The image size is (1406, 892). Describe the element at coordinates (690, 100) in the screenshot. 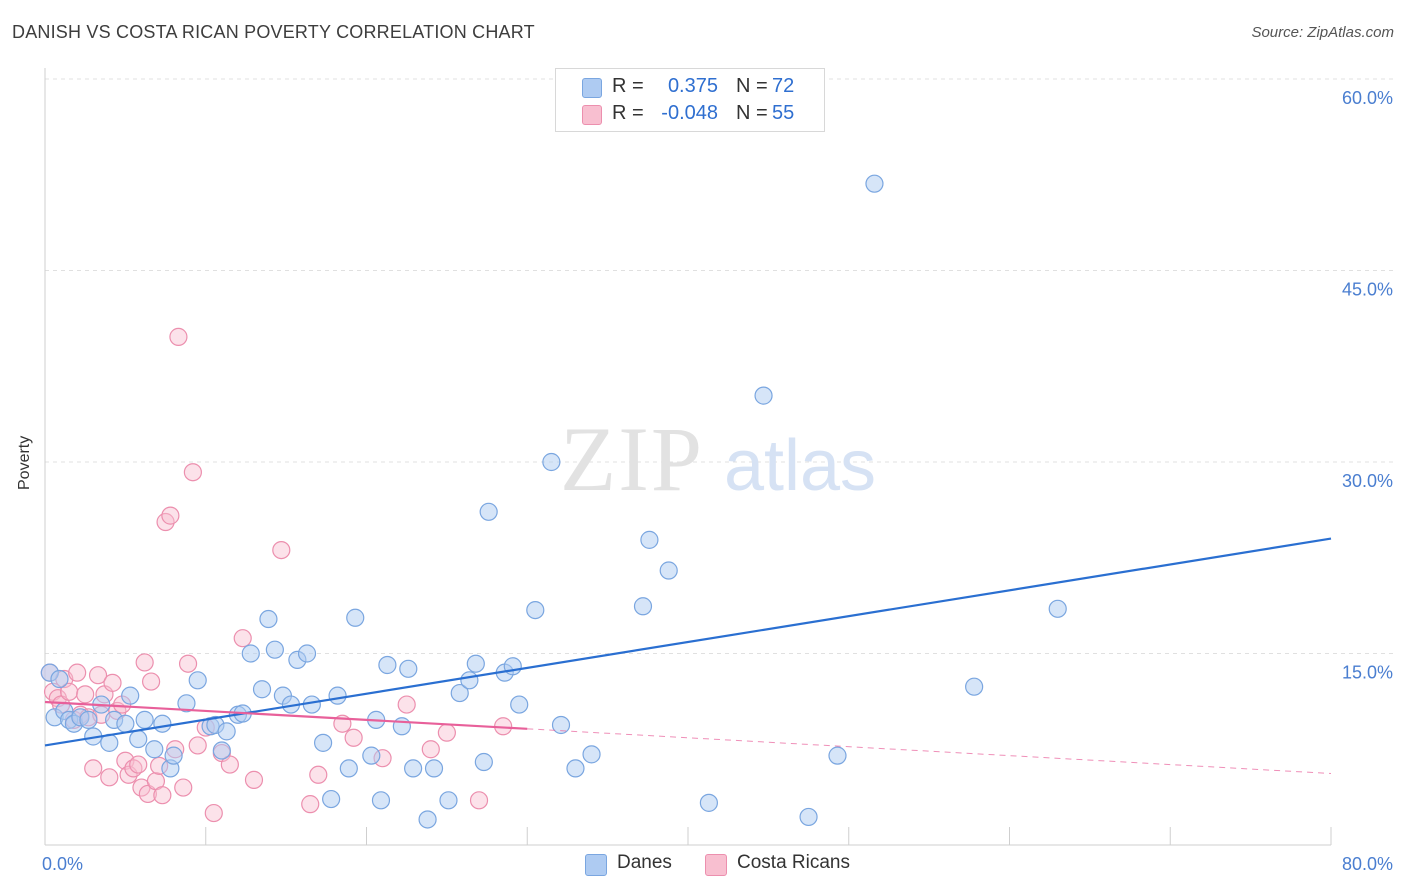

I see `correlation-legend: R = 0.375 N = 72 R = -0.048 N = 55` at that location.